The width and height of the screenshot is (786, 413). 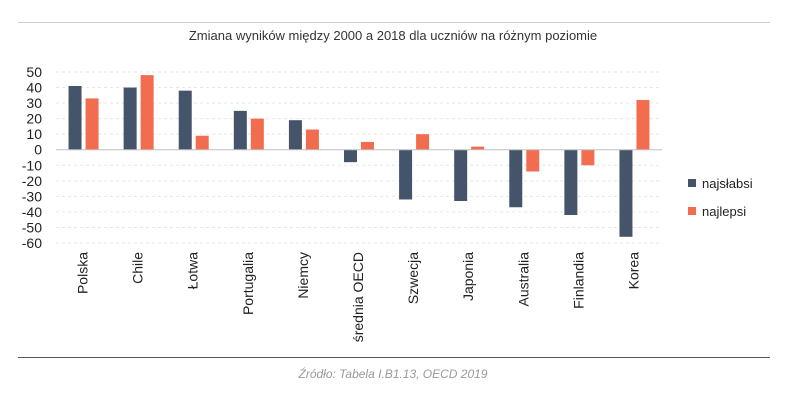 I want to click on y-tick-label: 30, so click(x=34, y=103).